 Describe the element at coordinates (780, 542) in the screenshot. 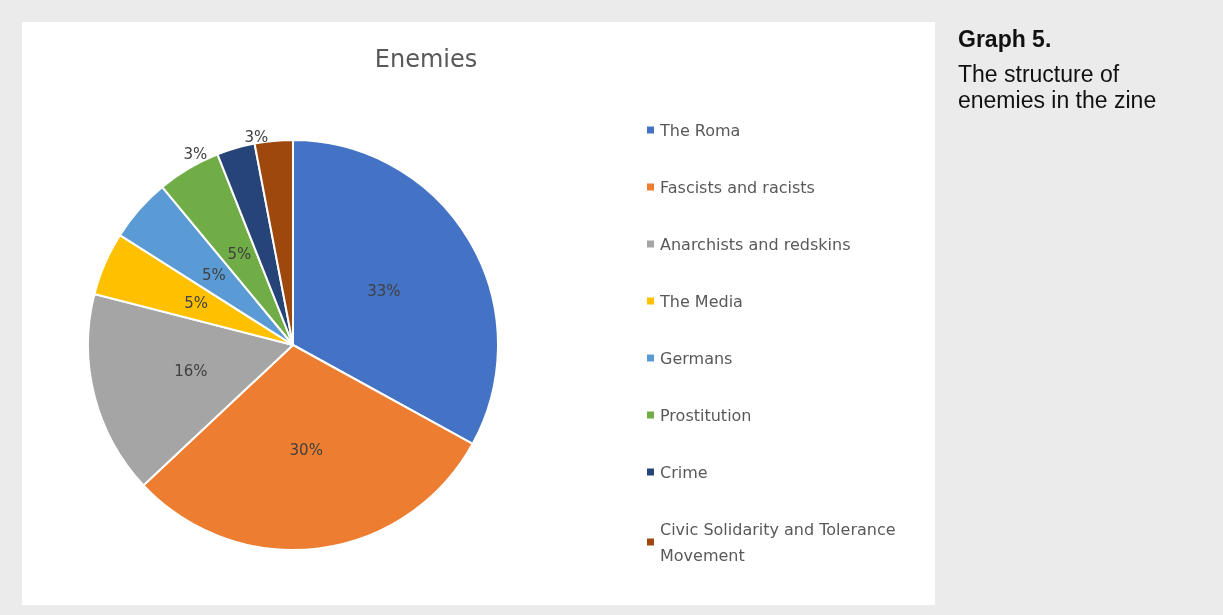

I see `legend-label: Civic Solidarity and Tolerance Movement` at that location.